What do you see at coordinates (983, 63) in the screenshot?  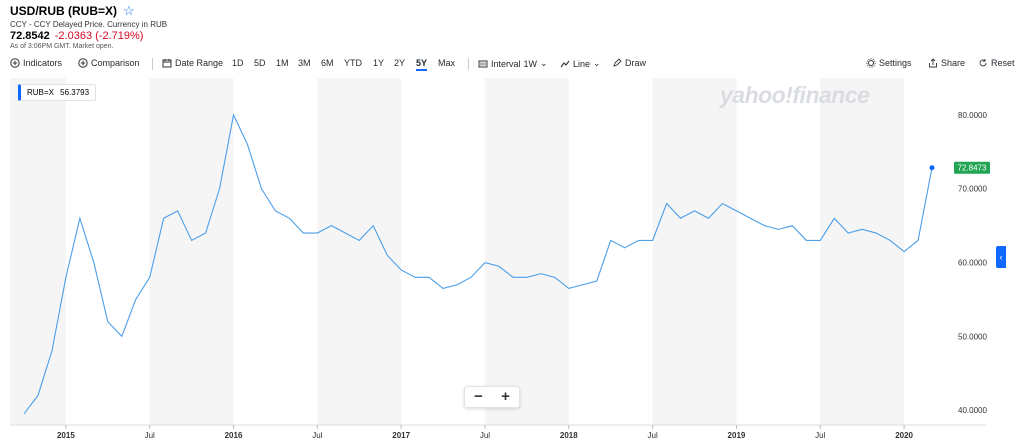 I see `reset-icon` at bounding box center [983, 63].